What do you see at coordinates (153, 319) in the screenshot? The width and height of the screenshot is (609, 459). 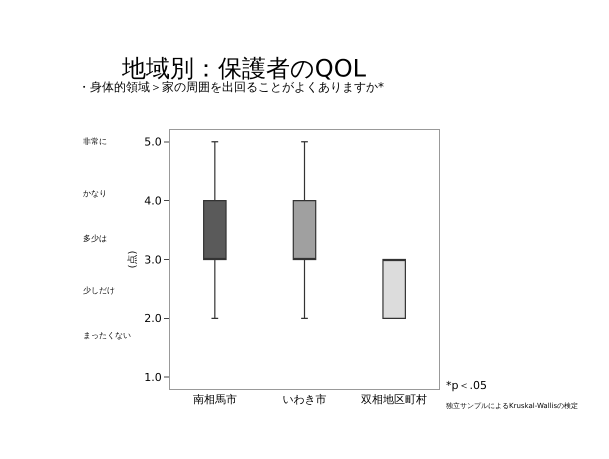 I see `y-tick-label: 2.0` at bounding box center [153, 319].